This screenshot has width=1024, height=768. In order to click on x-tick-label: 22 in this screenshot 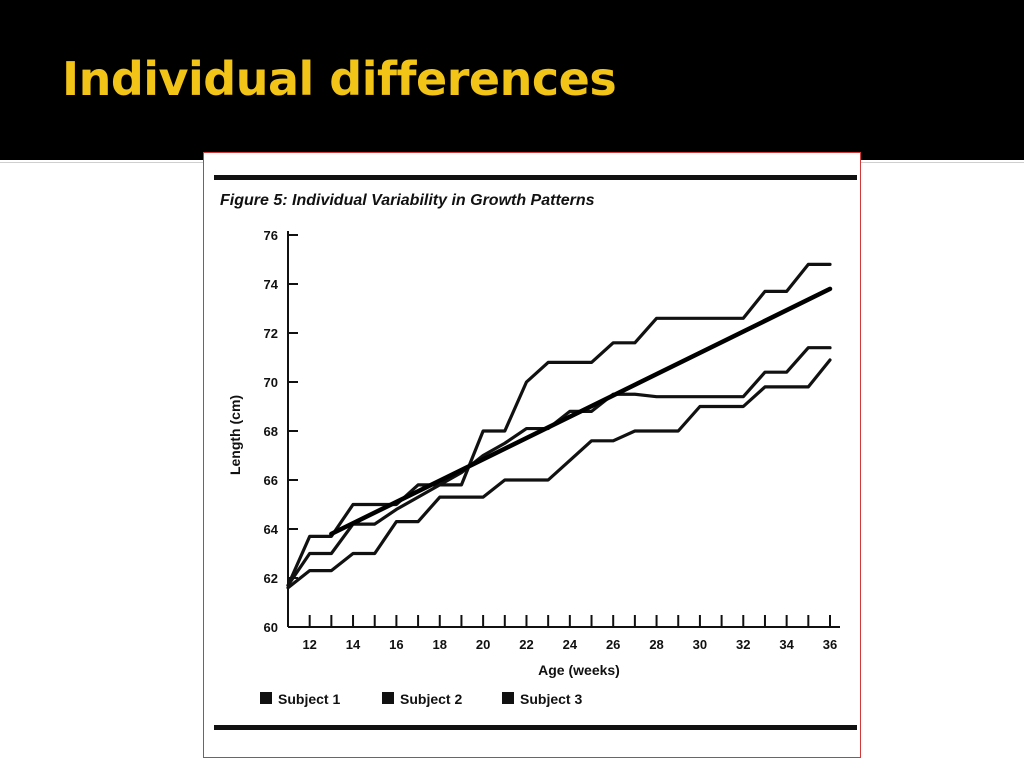, I will do `click(526, 644)`.